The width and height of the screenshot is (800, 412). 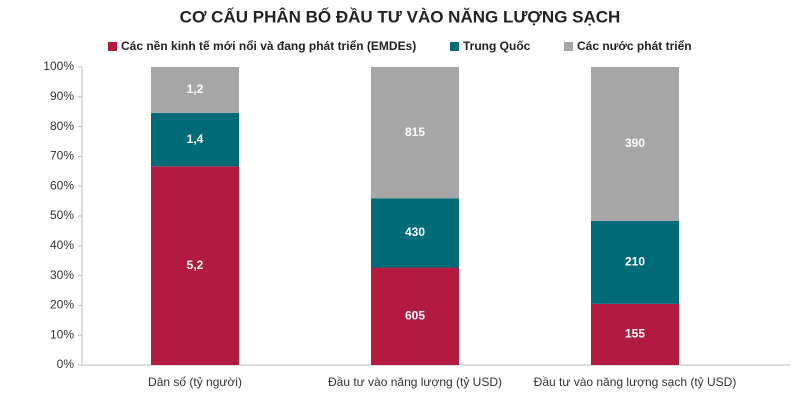 I want to click on y-tick-label: 30%, so click(x=62, y=275).